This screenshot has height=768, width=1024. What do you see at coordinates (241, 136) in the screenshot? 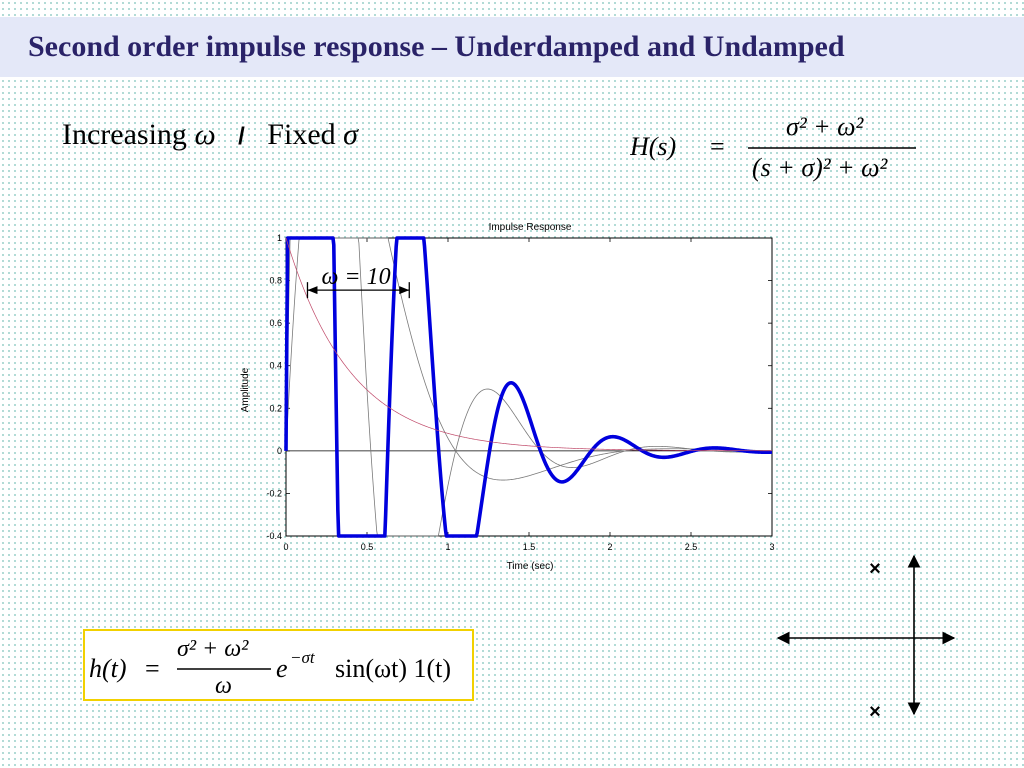
I see `subtitle-slash: /` at bounding box center [241, 136].